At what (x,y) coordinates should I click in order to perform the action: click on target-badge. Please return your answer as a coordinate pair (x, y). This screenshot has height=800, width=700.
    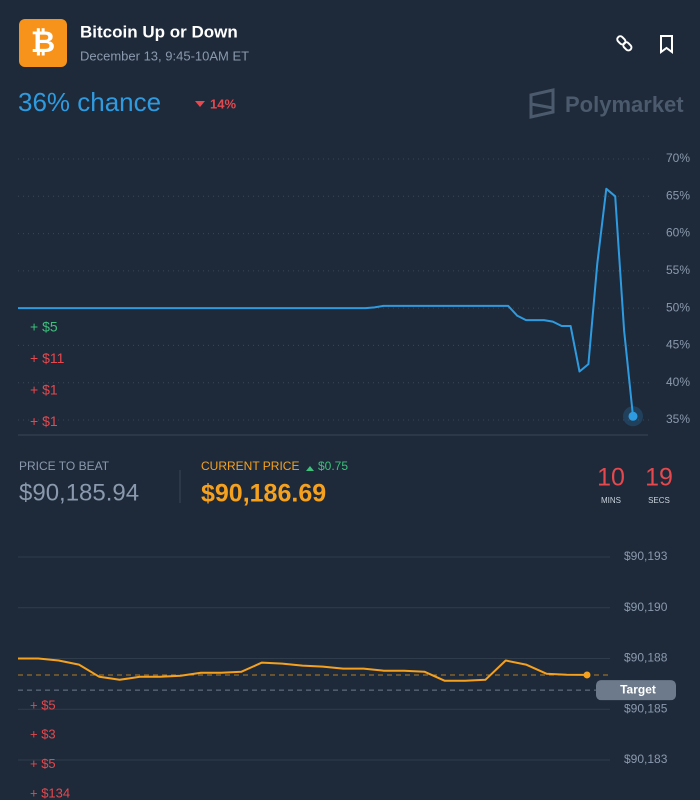
    Looking at the image, I should click on (636, 690).